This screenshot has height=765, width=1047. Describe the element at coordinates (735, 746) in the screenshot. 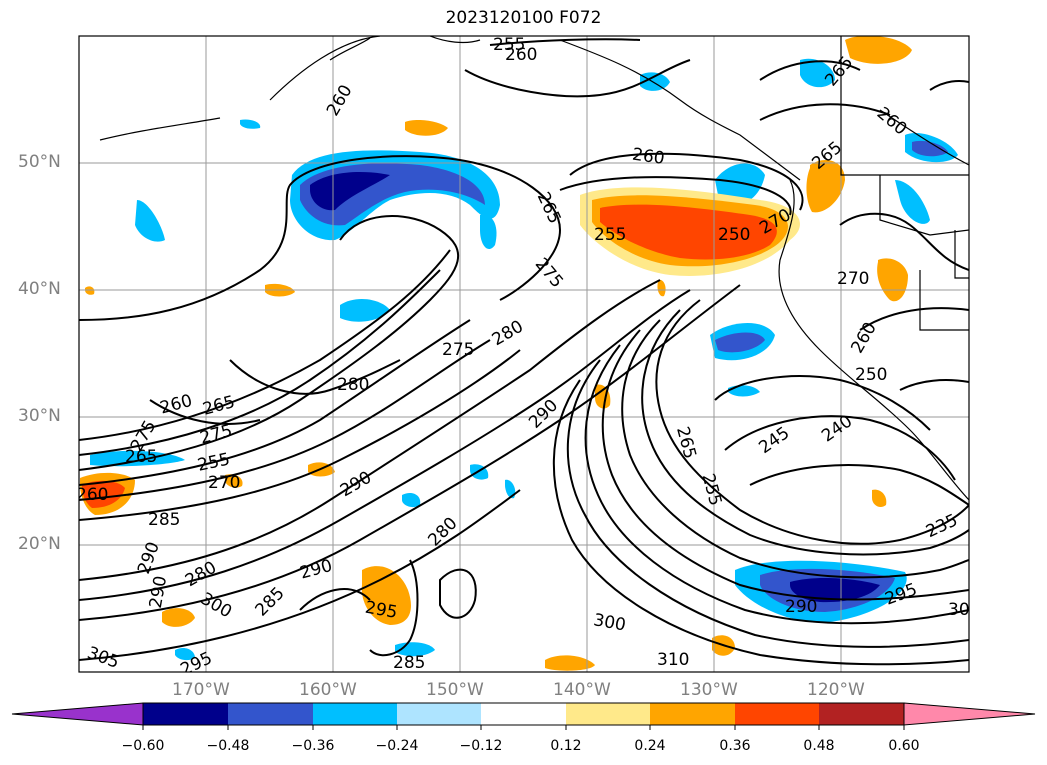

I see `colorbar-tick-label: 0.36` at that location.